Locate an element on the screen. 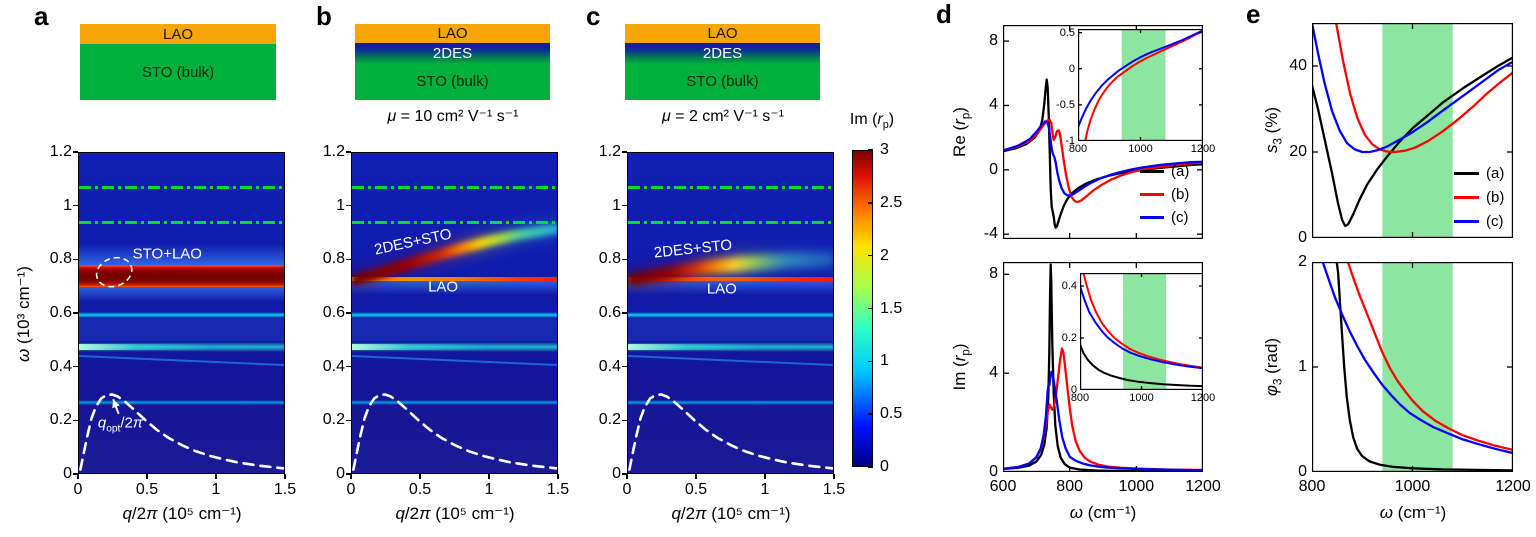 This screenshot has height=537, width=1536. chart-ytick-label: -1 is located at coordinates (1070, 141).